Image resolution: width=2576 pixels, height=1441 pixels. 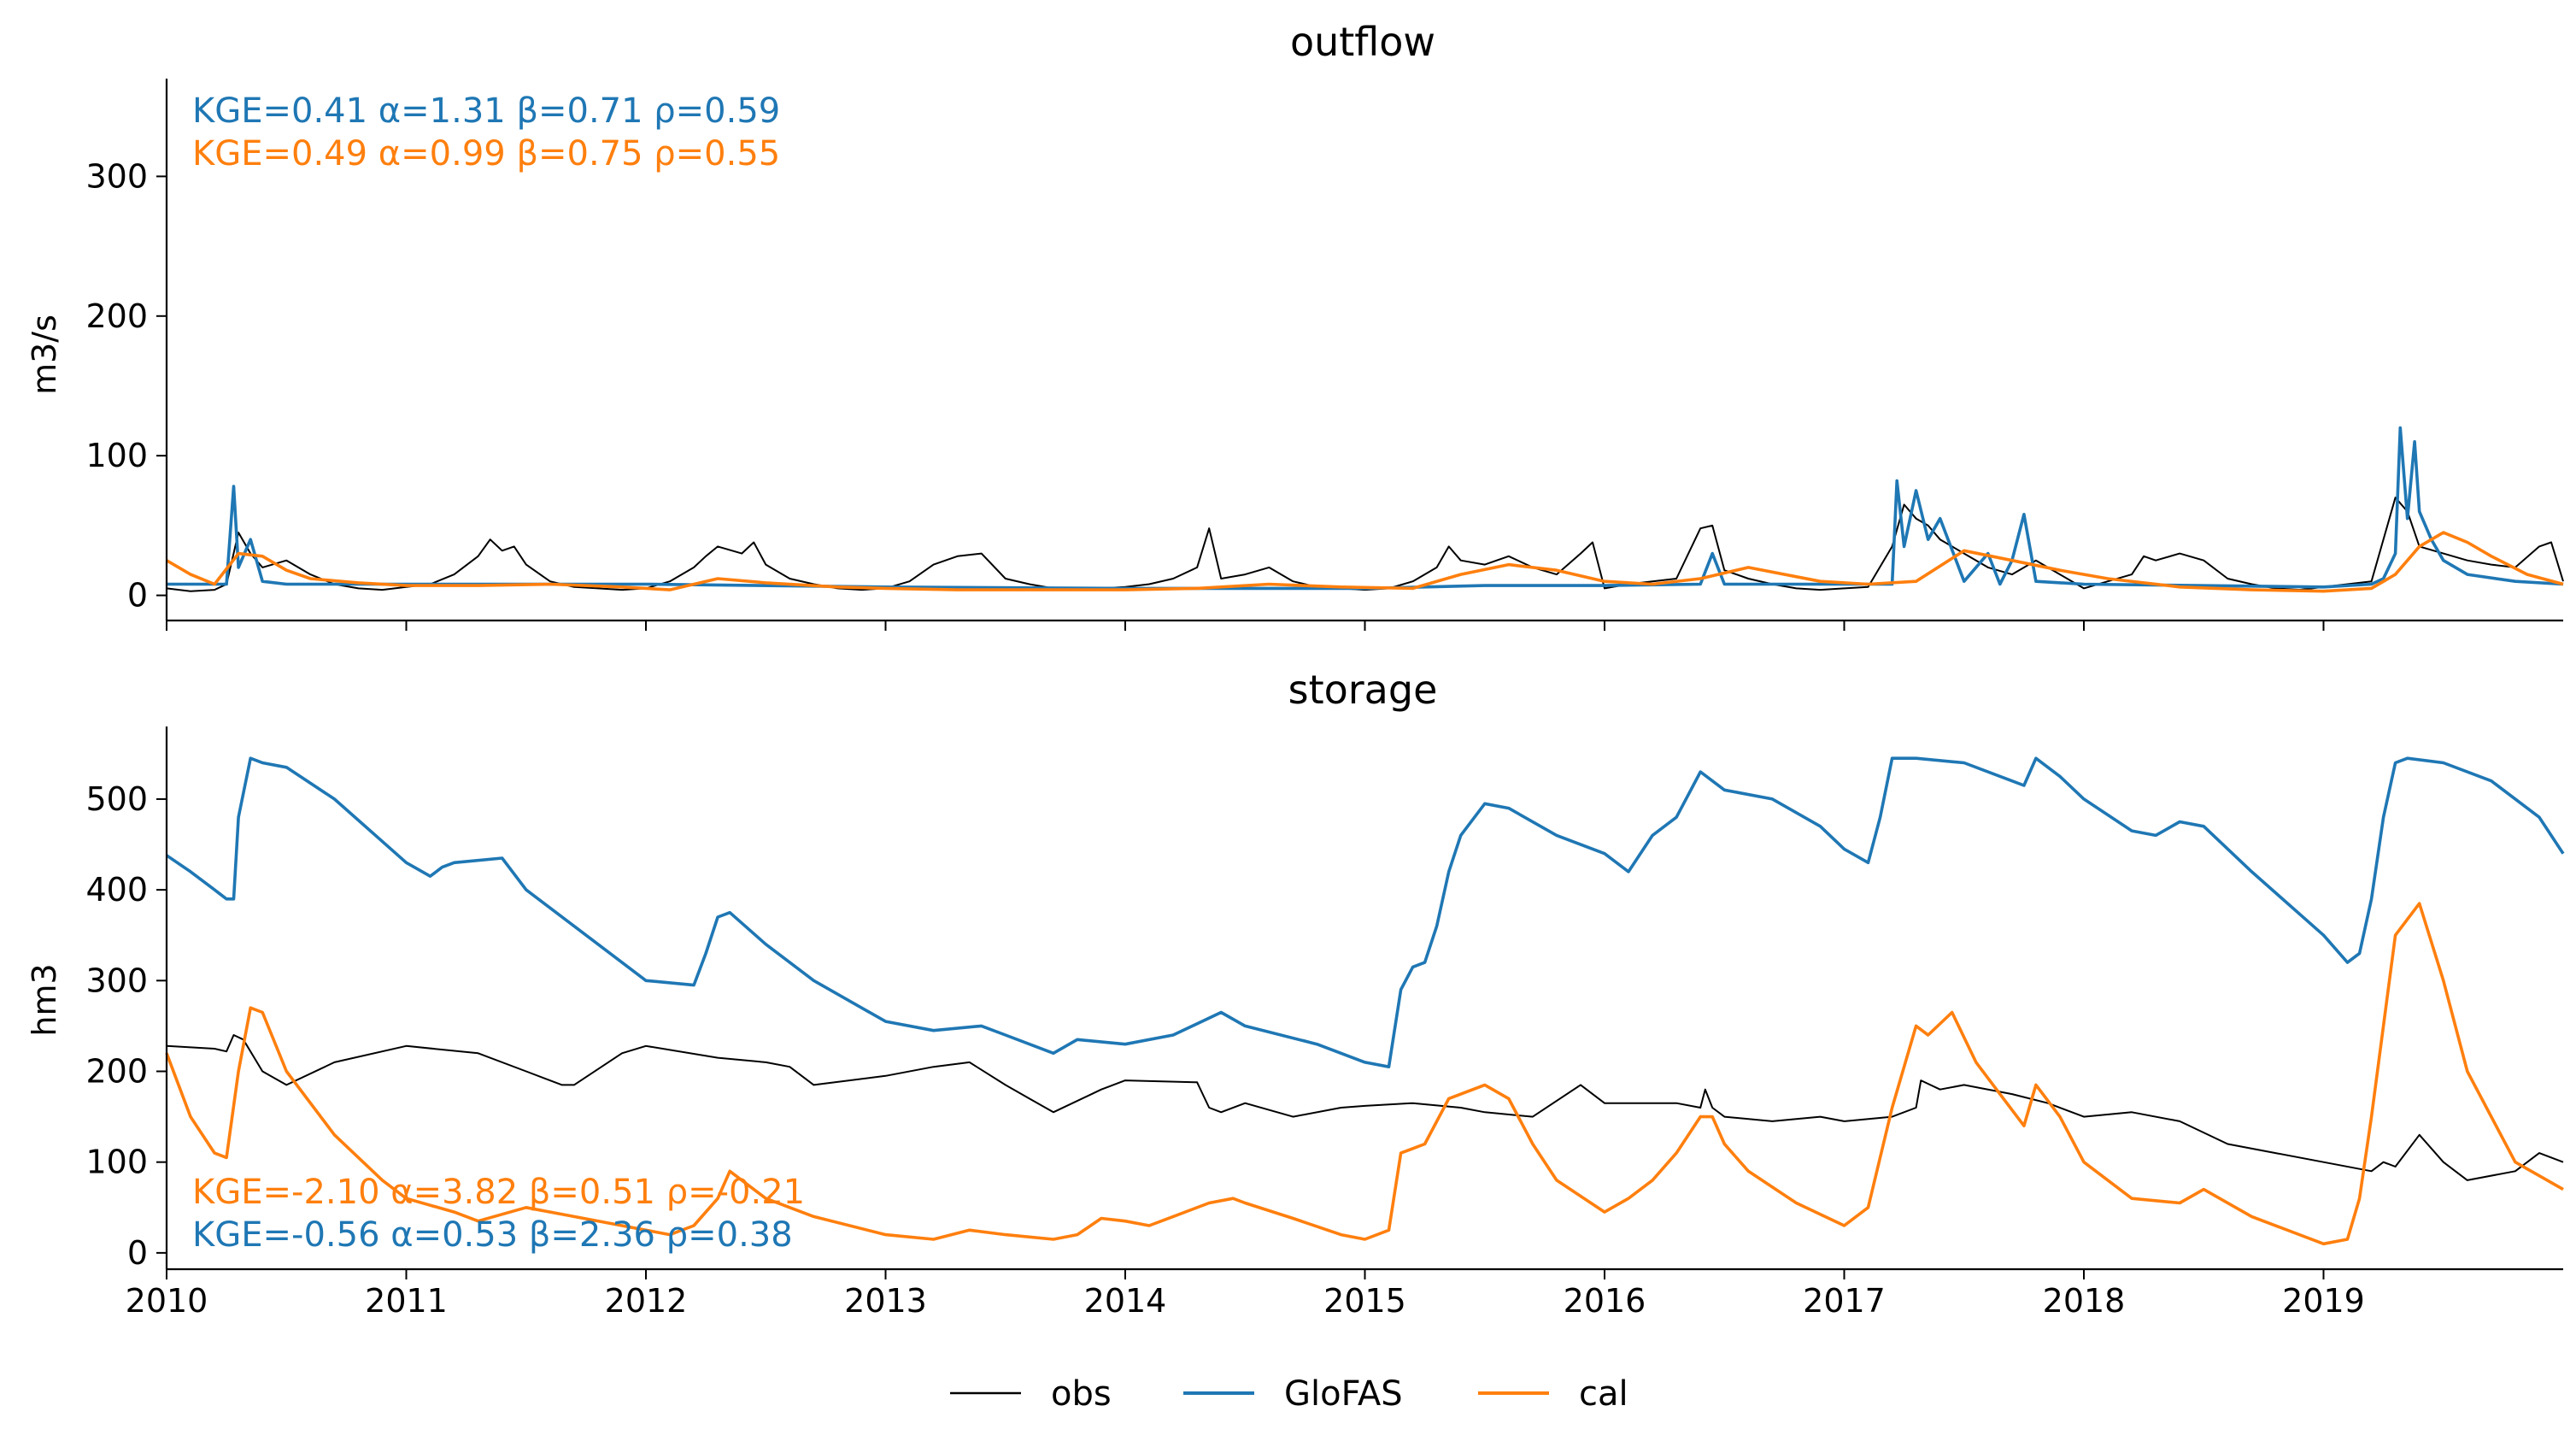 I want to click on legend-label-obs: obs, so click(x=1081, y=1394).